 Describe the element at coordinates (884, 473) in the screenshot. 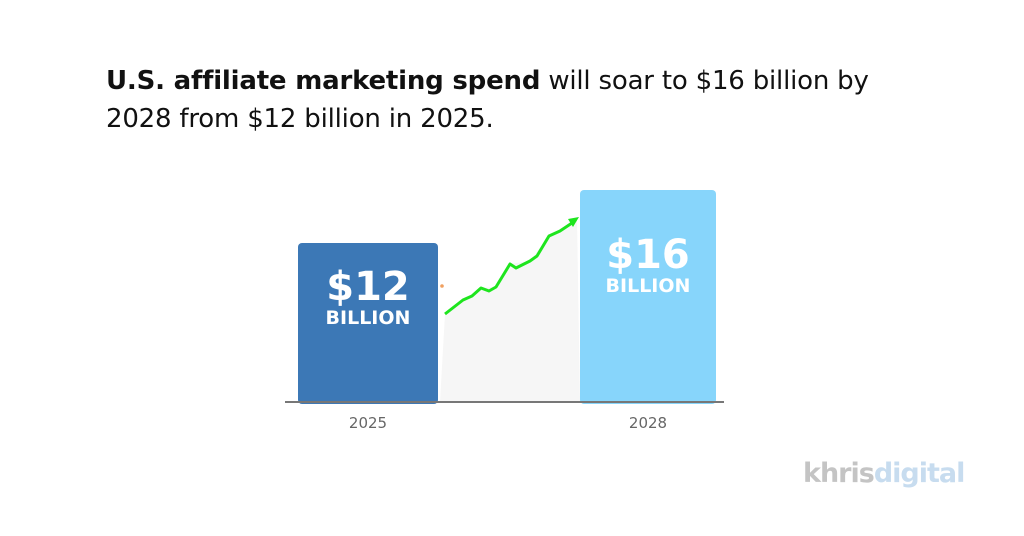

I see `khrisdigital-logo: khrisdigital` at that location.